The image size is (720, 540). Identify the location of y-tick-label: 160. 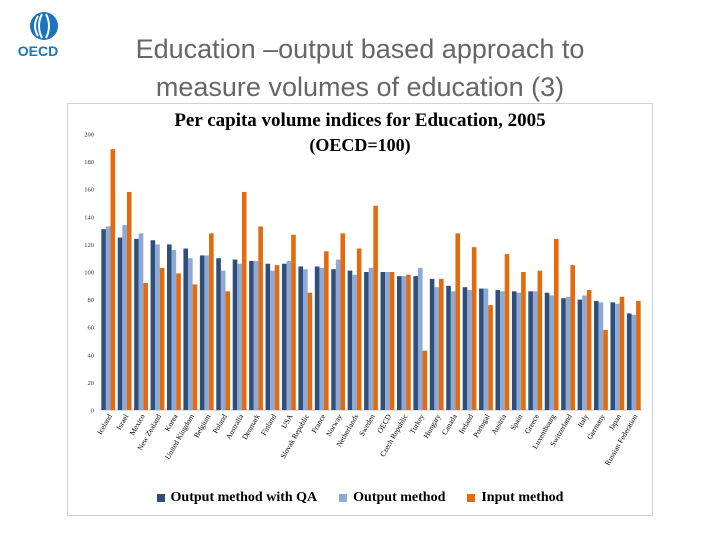
(89, 190).